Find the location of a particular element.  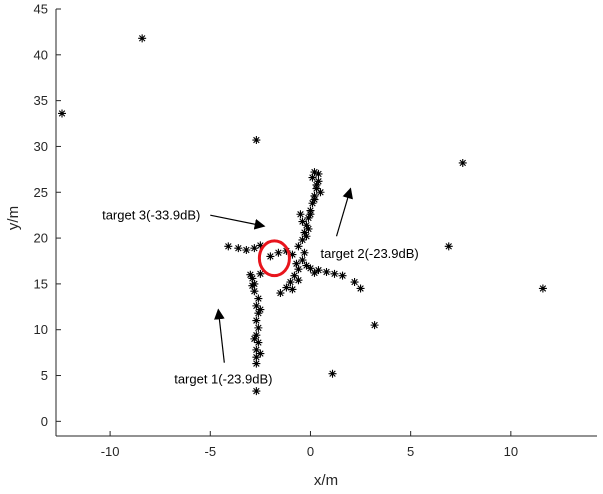

y-axis-label: y/m is located at coordinates (13, 218).